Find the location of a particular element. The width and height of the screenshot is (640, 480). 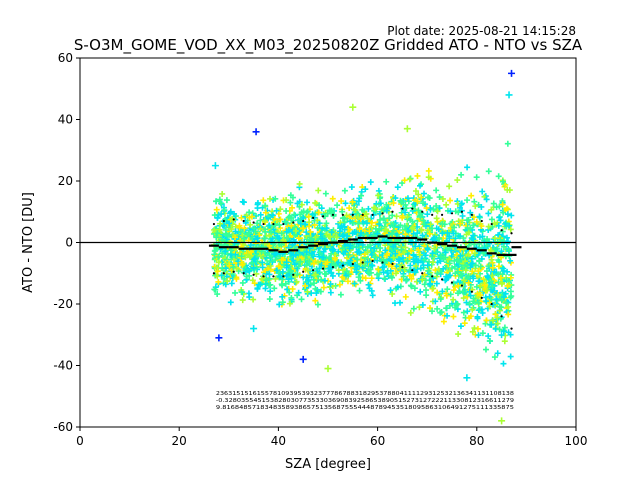

y-tick-label: -60 is located at coordinates (63, 427).